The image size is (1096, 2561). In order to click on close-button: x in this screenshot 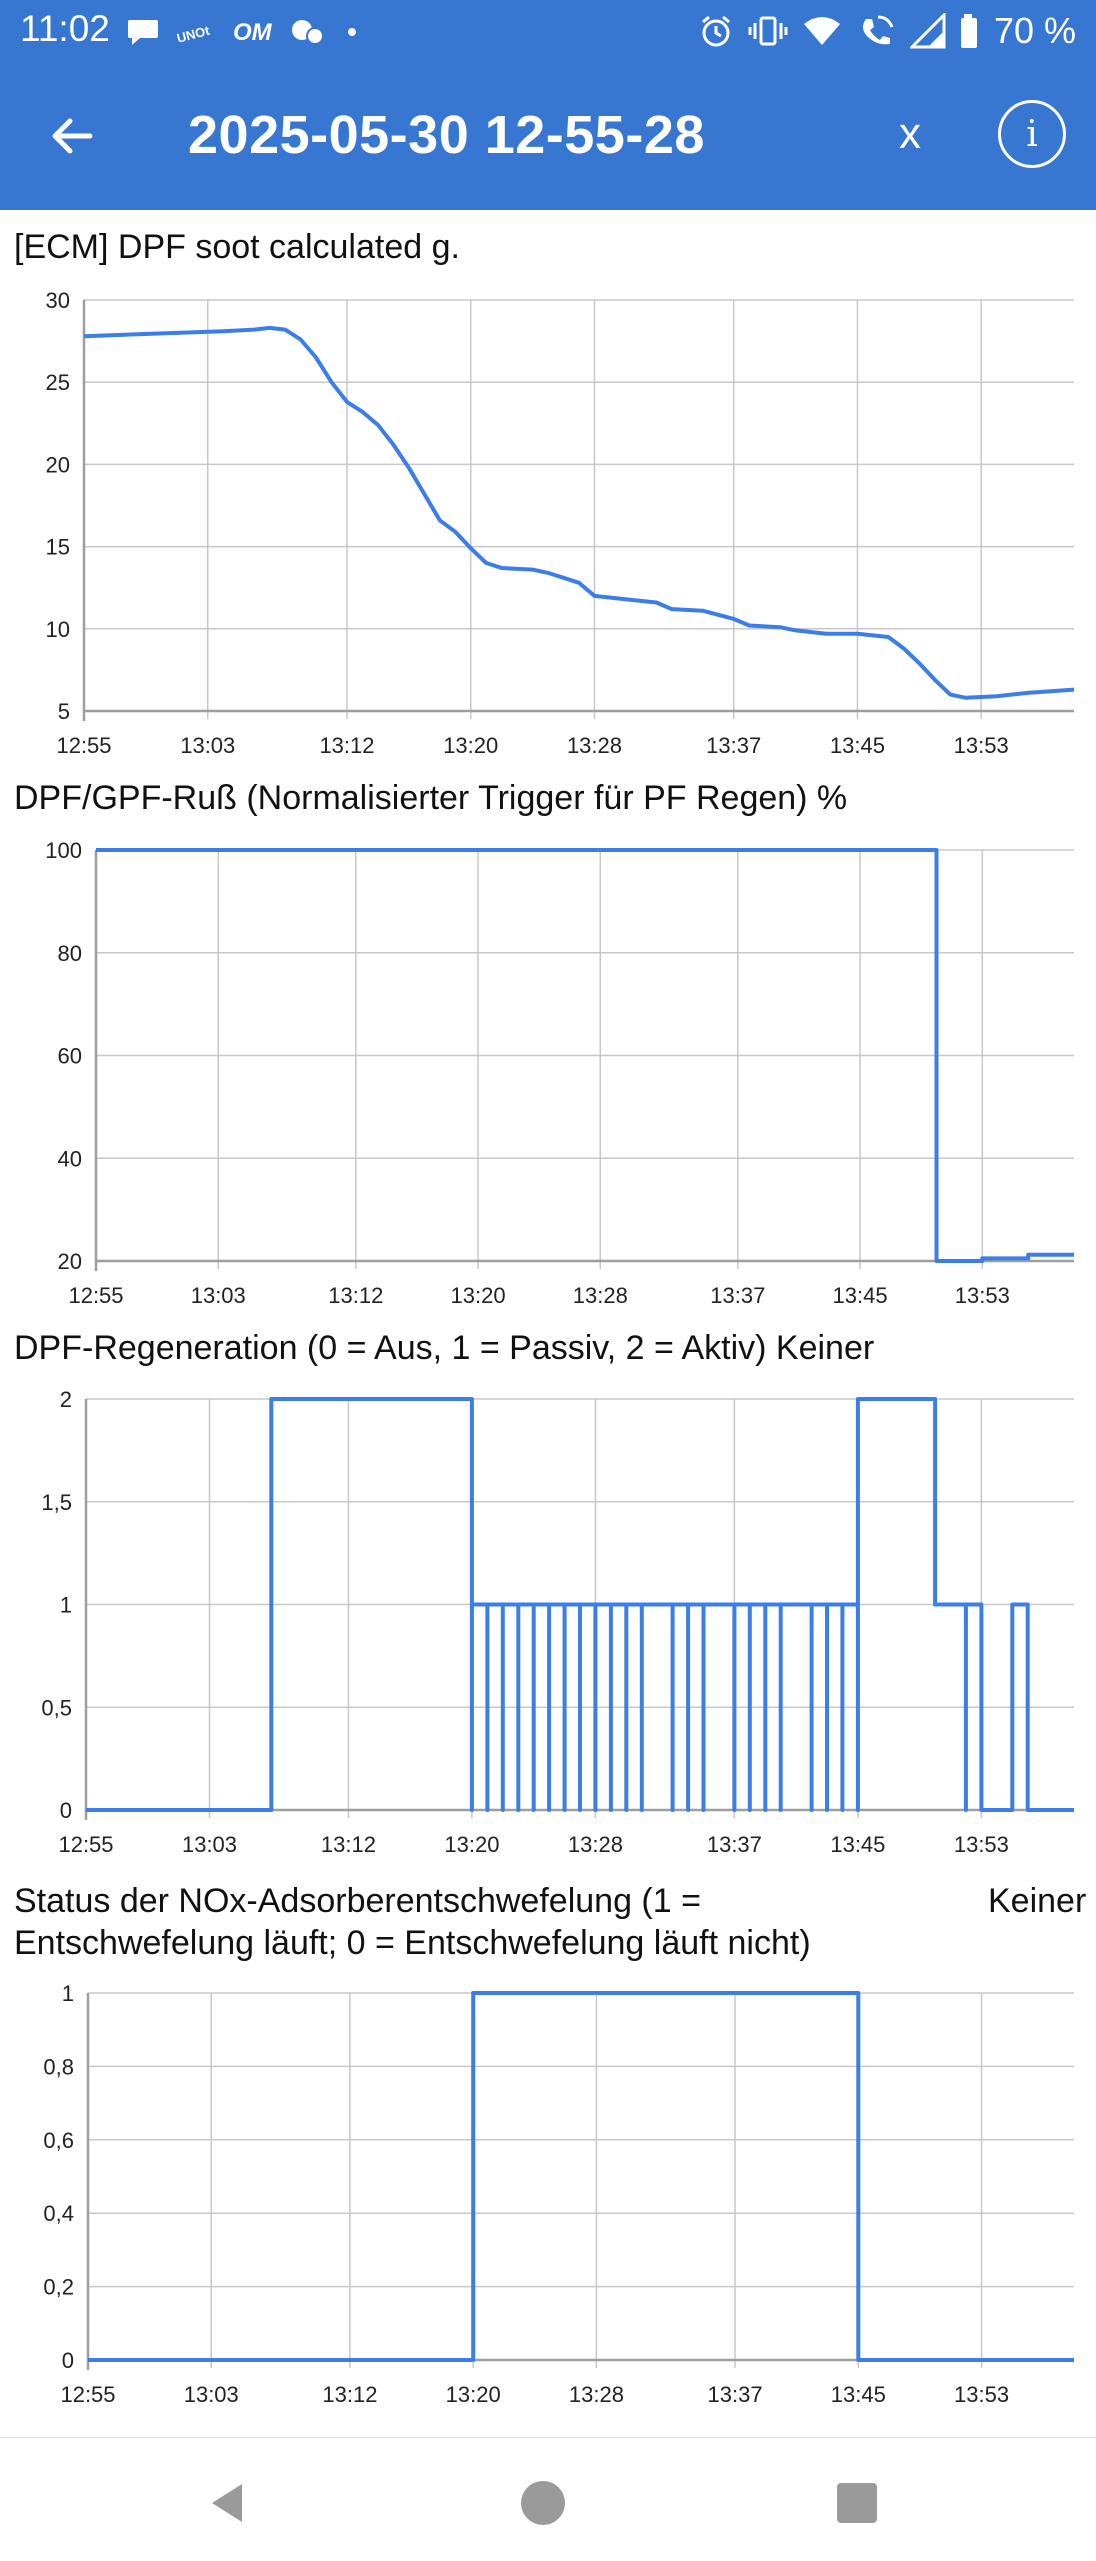, I will do `click(910, 133)`.